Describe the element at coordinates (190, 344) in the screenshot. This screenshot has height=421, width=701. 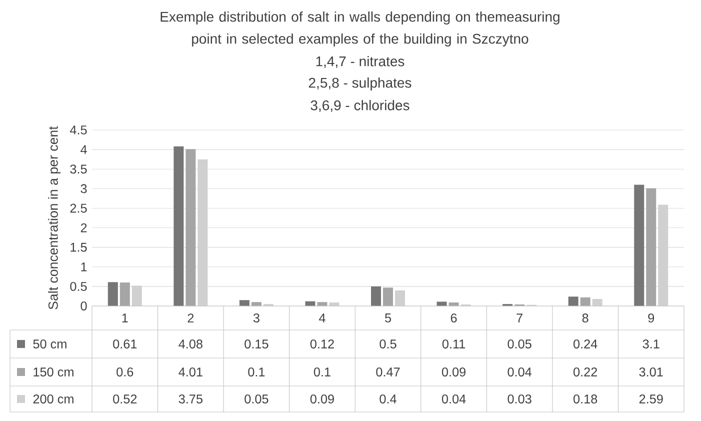
I see `data-label: 4.08` at that location.